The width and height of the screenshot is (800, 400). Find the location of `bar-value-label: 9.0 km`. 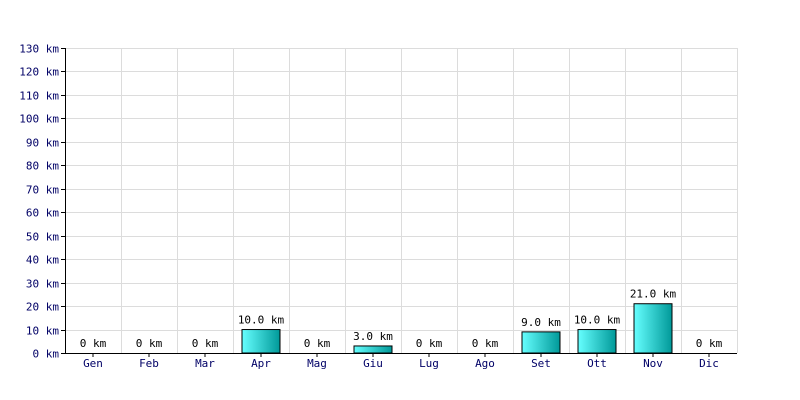

bar-value-label: 9.0 km is located at coordinates (541, 322).